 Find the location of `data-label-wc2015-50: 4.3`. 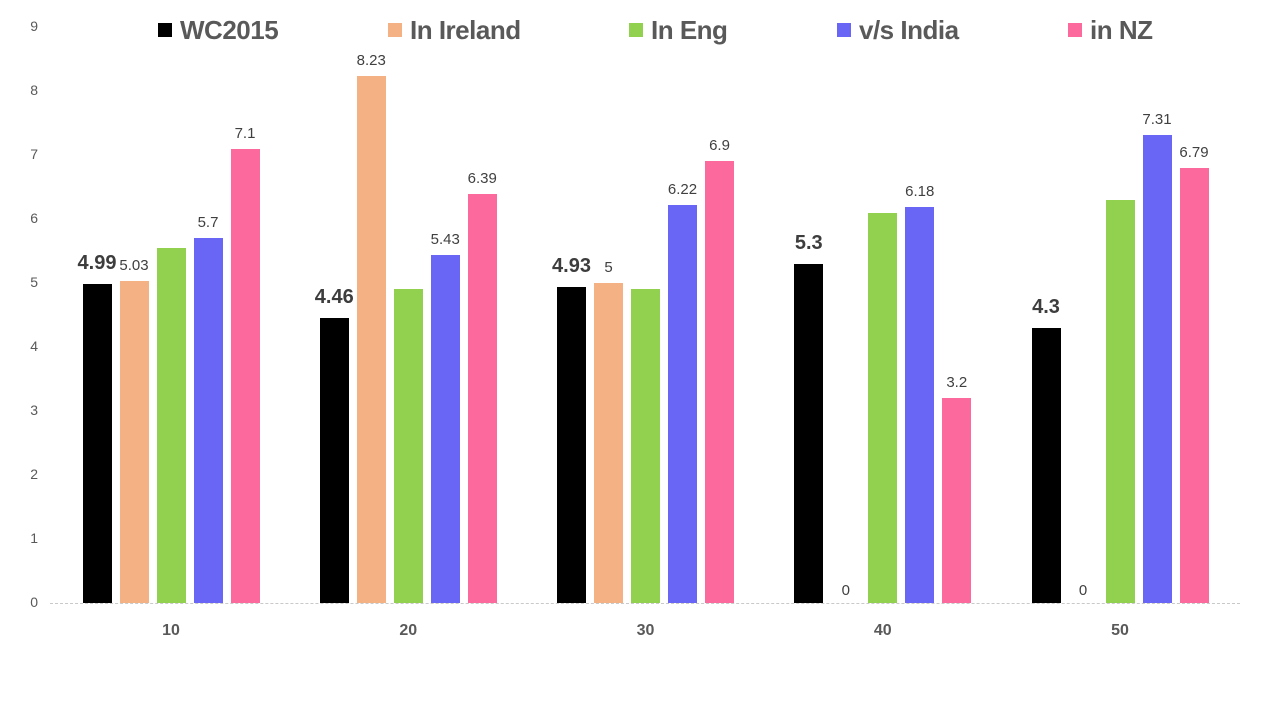

data-label-wc2015-50: 4.3 is located at coordinates (1046, 306).